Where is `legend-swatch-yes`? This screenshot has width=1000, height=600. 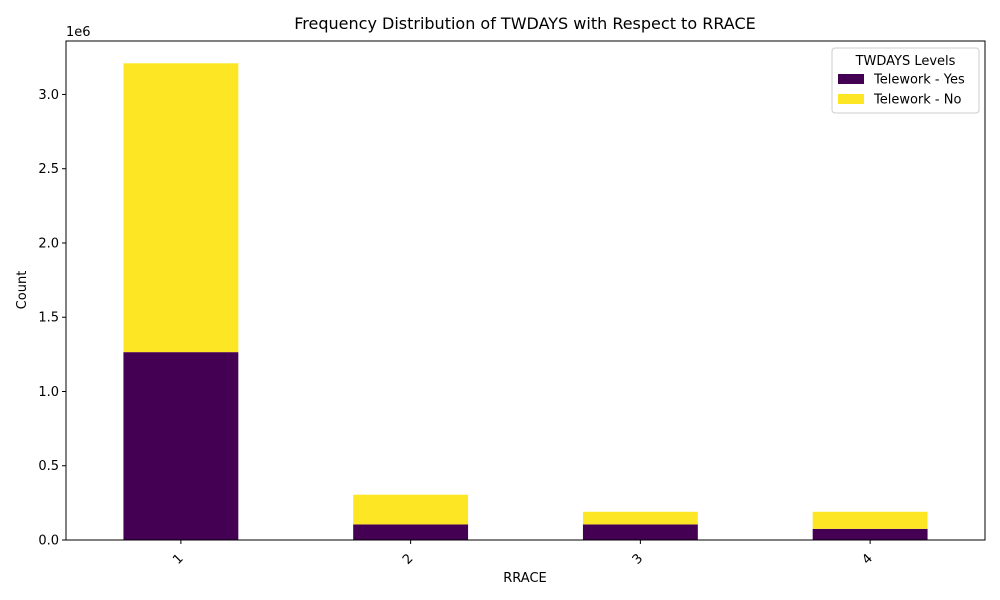 legend-swatch-yes is located at coordinates (851, 79).